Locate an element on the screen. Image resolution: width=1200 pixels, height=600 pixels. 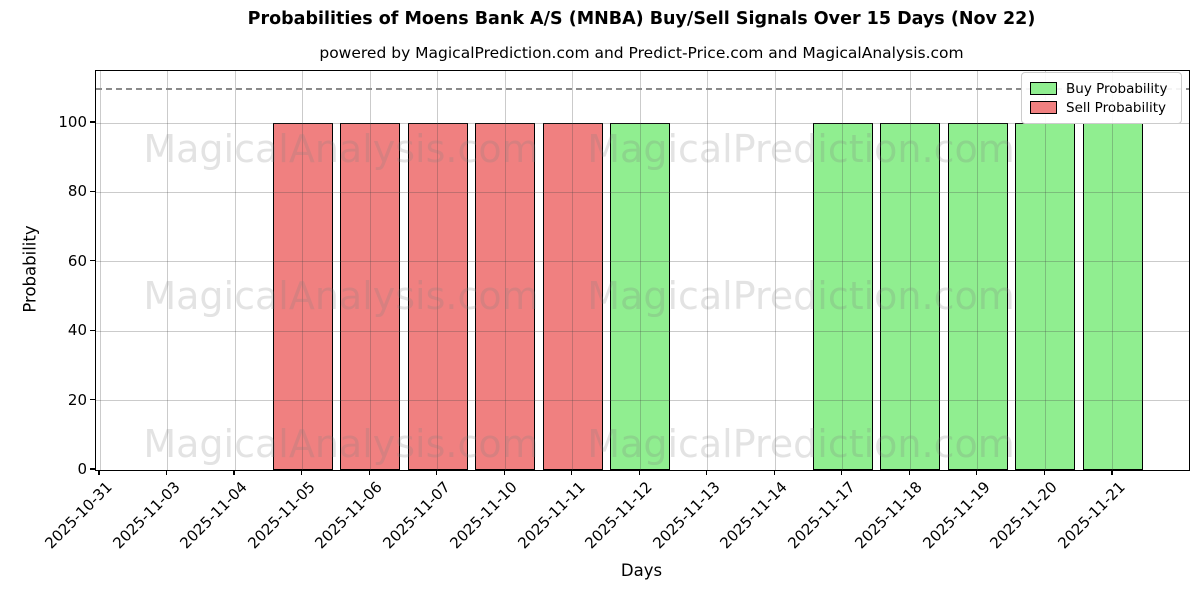
x-tick-label: 2025-11-04 is located at coordinates (213, 515).